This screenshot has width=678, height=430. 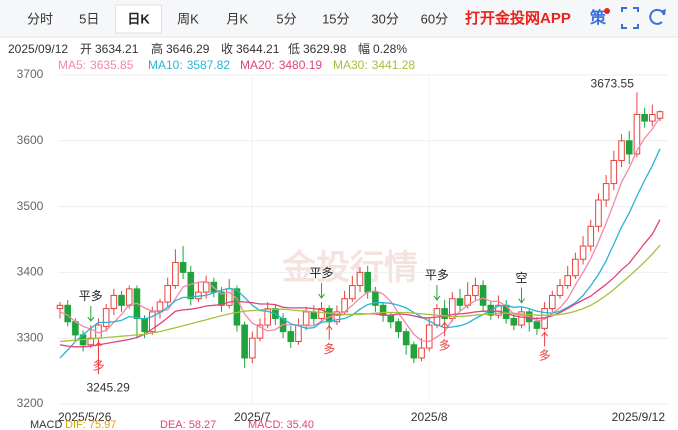 What do you see at coordinates (335, 18) in the screenshot?
I see `tab: 15分` at bounding box center [335, 18].